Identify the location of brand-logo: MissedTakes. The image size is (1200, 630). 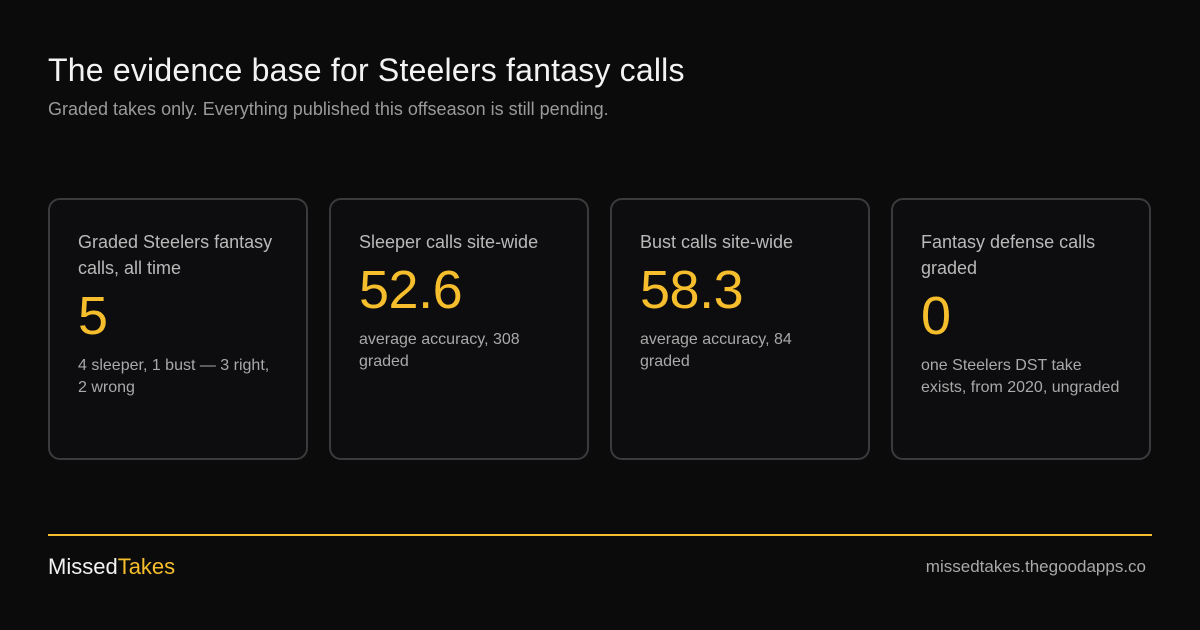
(111, 567).